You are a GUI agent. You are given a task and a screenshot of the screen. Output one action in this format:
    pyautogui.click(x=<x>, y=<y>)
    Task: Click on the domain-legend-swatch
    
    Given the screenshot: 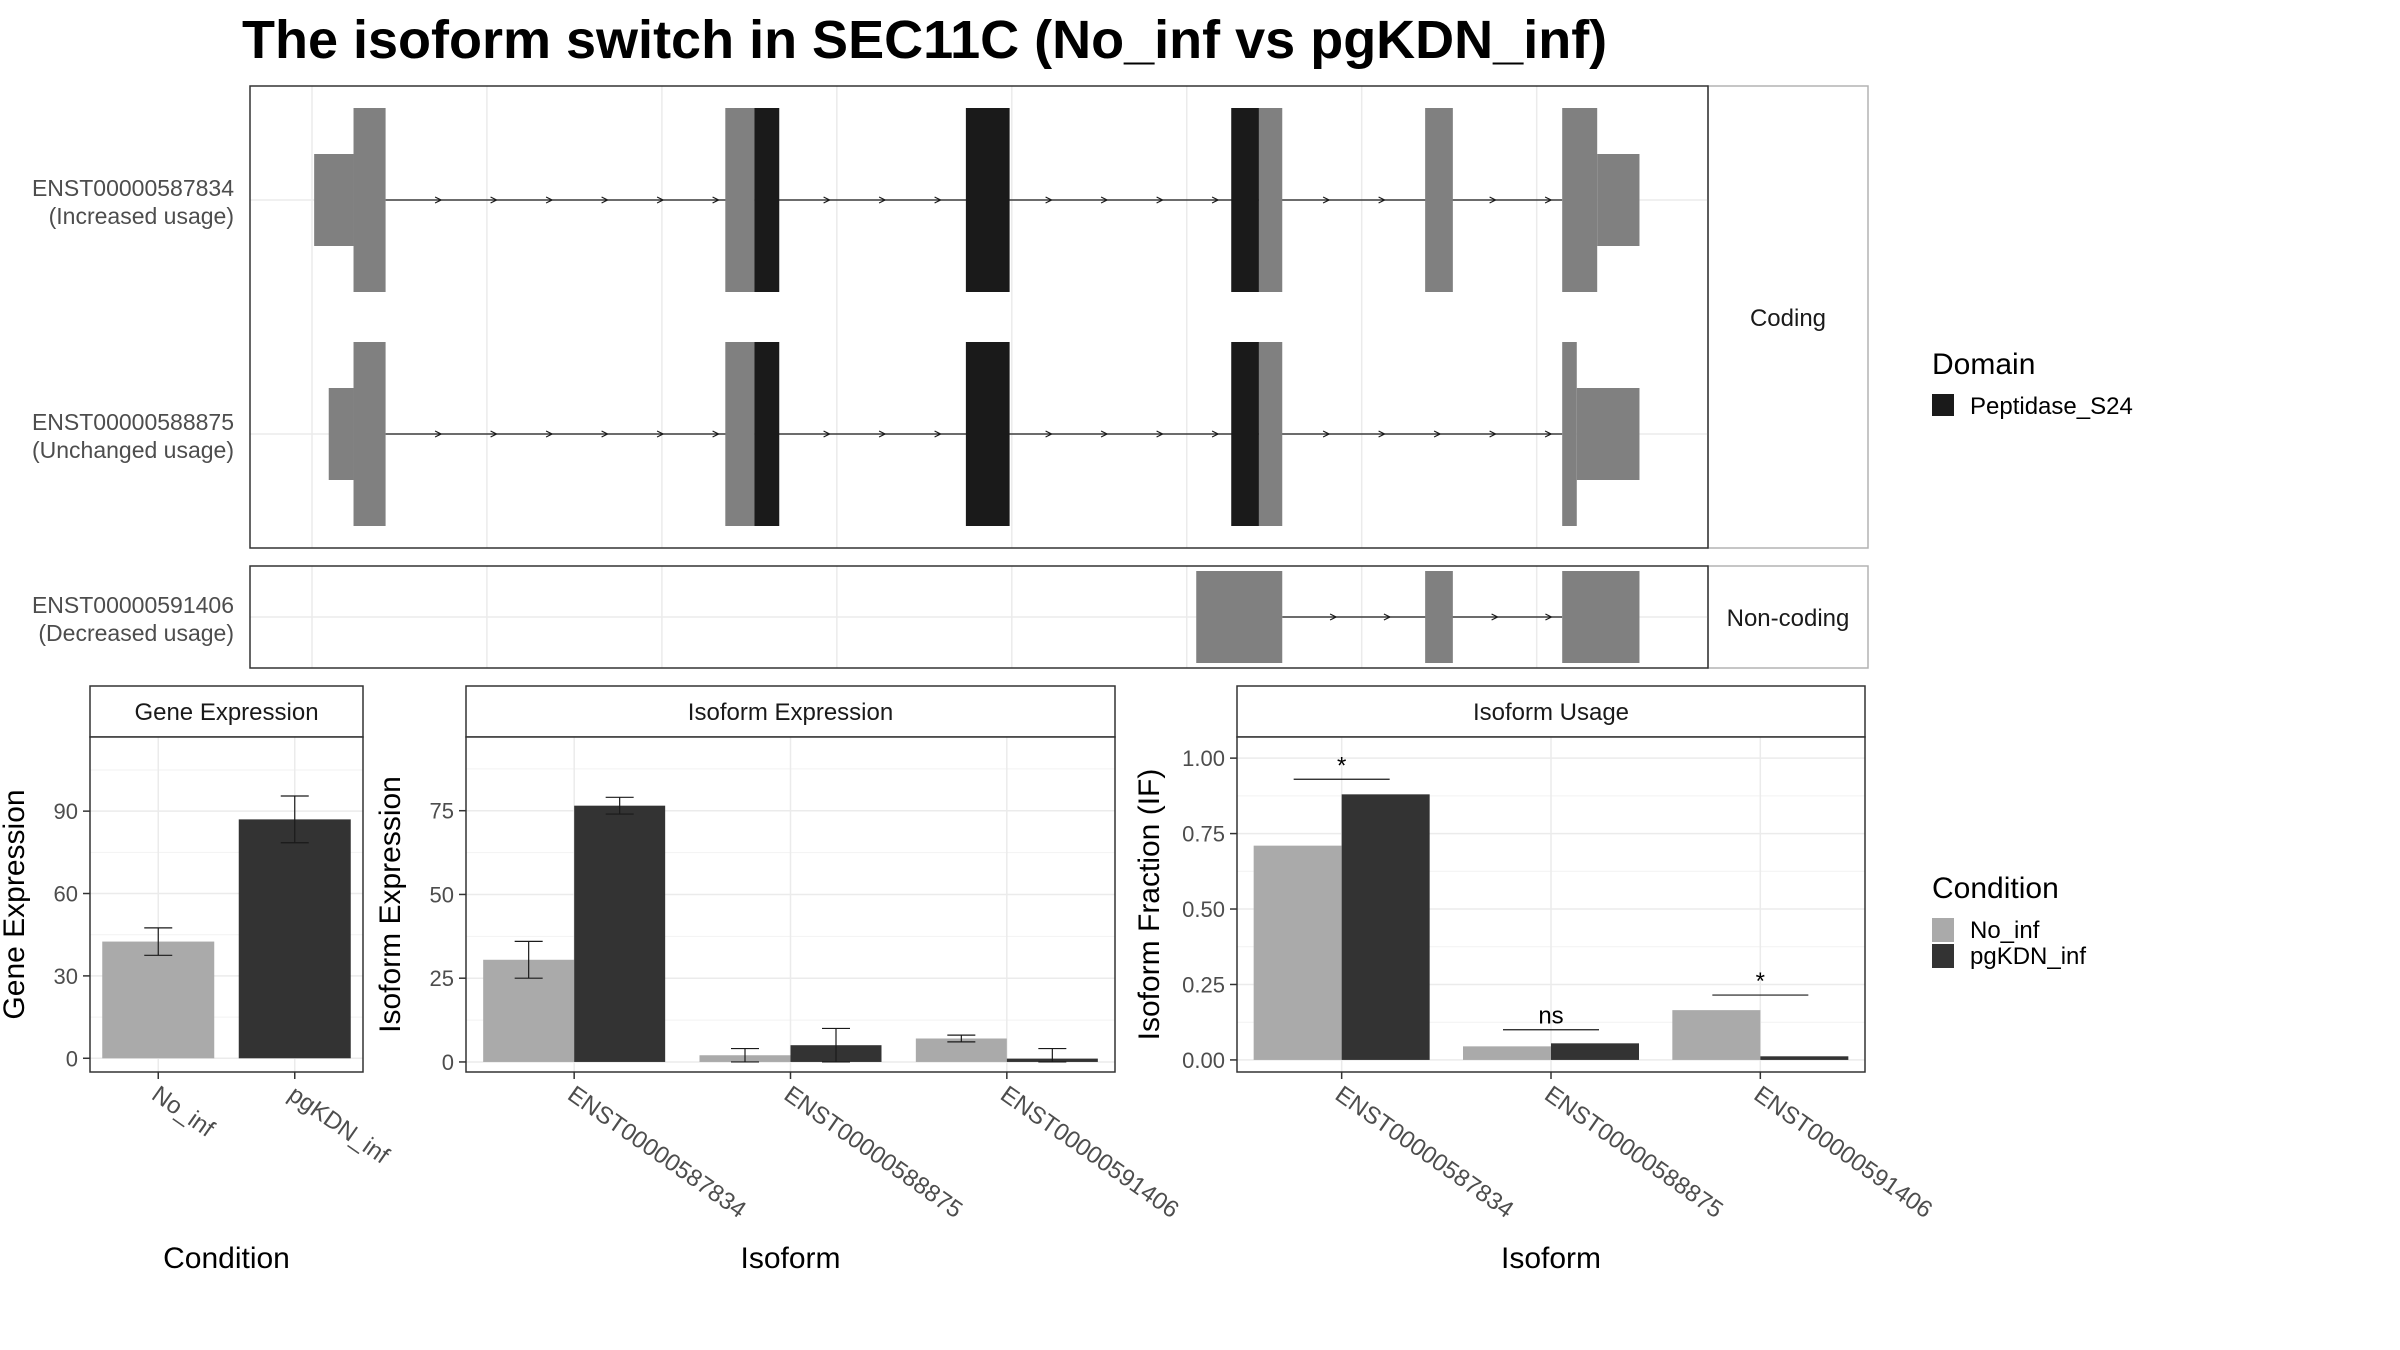 What is the action you would take?
    pyautogui.click(x=1943, y=405)
    